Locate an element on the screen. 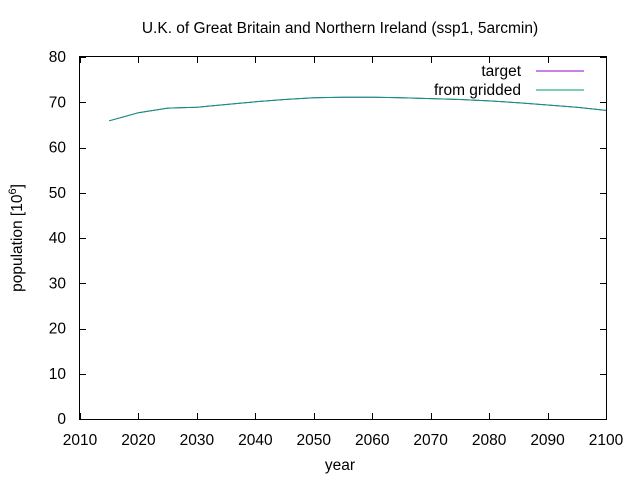 This screenshot has width=640, height=480. x-tick-label: 2040 is located at coordinates (255, 440).